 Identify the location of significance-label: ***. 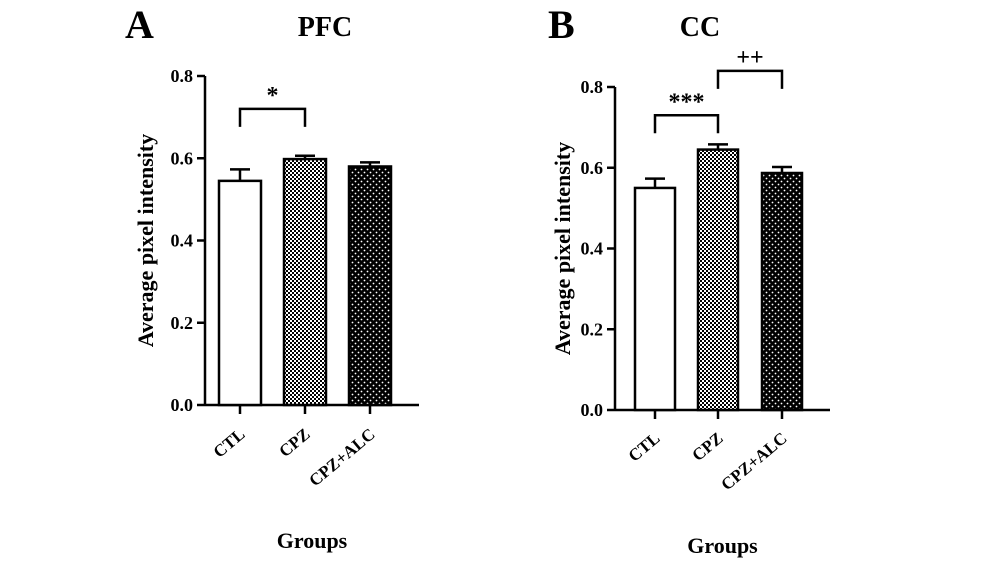
(687, 102).